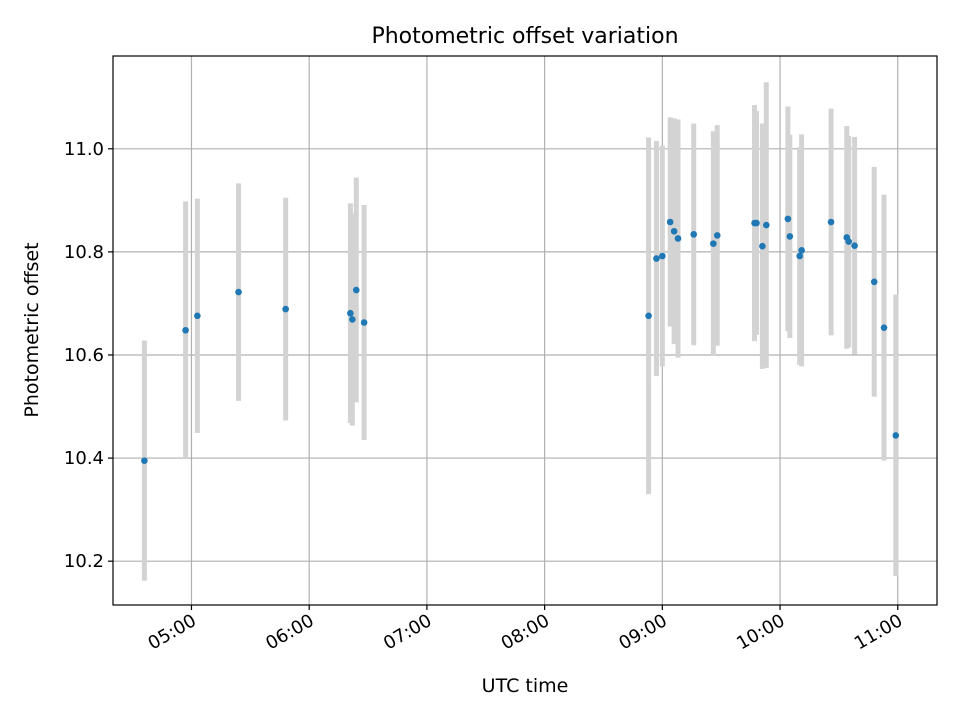  What do you see at coordinates (32, 329) in the screenshot?
I see `y-axis-label: Photometric offset` at bounding box center [32, 329].